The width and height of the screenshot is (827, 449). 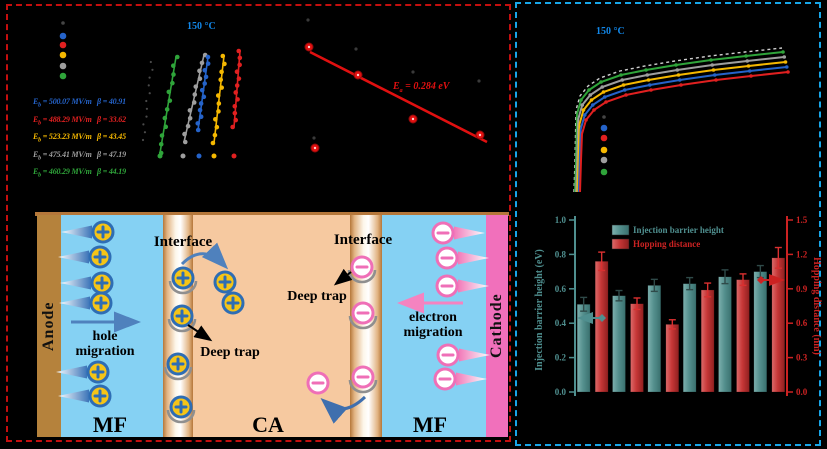 I want to click on right-tick-label: 0.3, so click(x=802, y=358).